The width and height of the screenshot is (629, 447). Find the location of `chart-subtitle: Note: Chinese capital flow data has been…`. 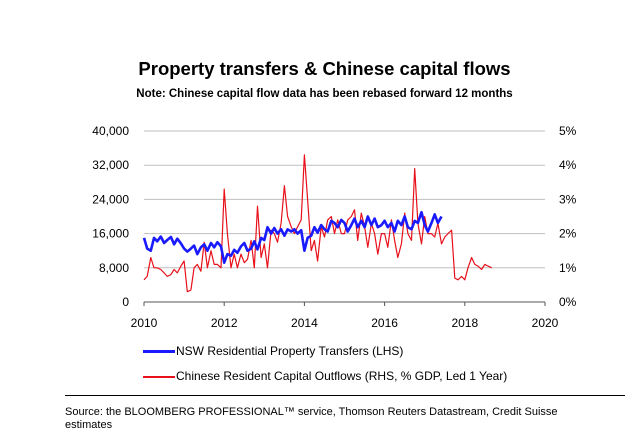

chart-subtitle: Note: Chinese capital flow data has been… is located at coordinates (324, 94).